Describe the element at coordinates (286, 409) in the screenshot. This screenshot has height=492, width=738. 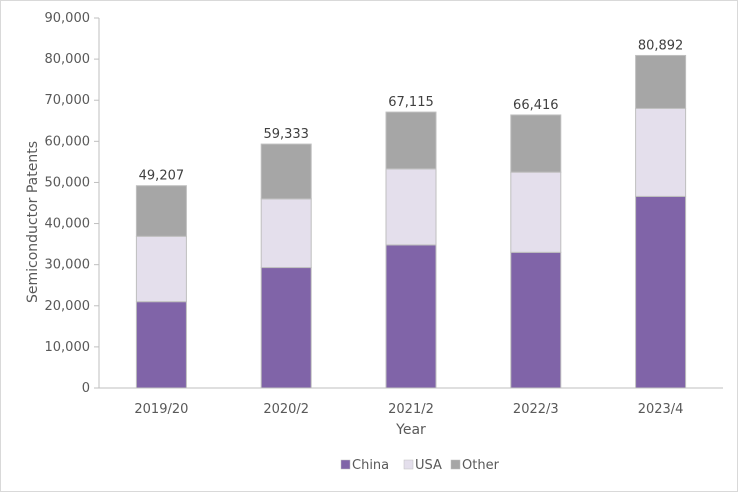
I see `x-tick-label: 2020/2` at that location.